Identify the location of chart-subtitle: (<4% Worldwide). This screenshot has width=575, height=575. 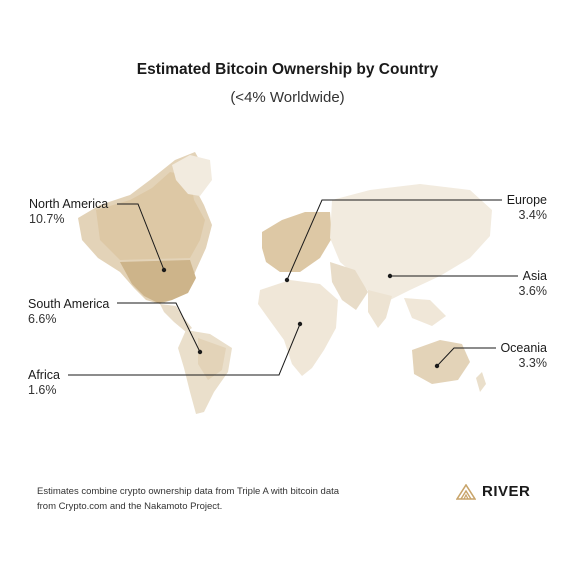
(287, 97).